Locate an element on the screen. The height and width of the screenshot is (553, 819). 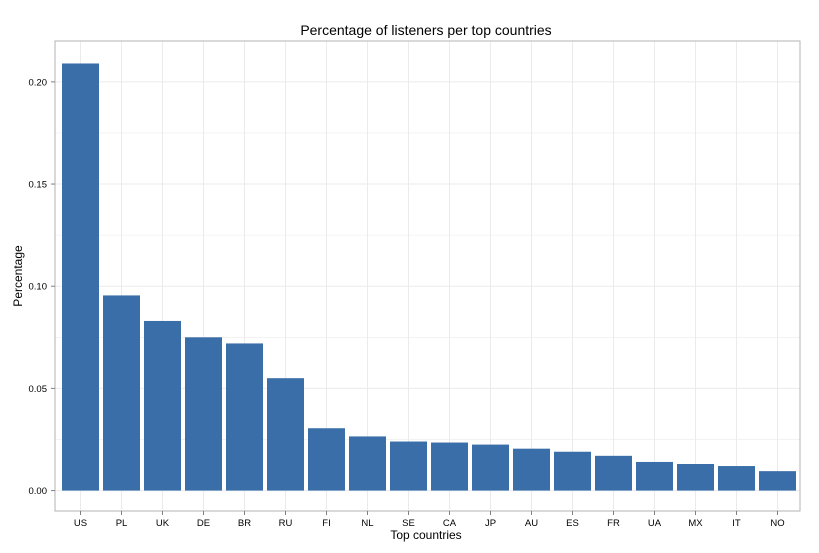
bar-br is located at coordinates (244, 417).